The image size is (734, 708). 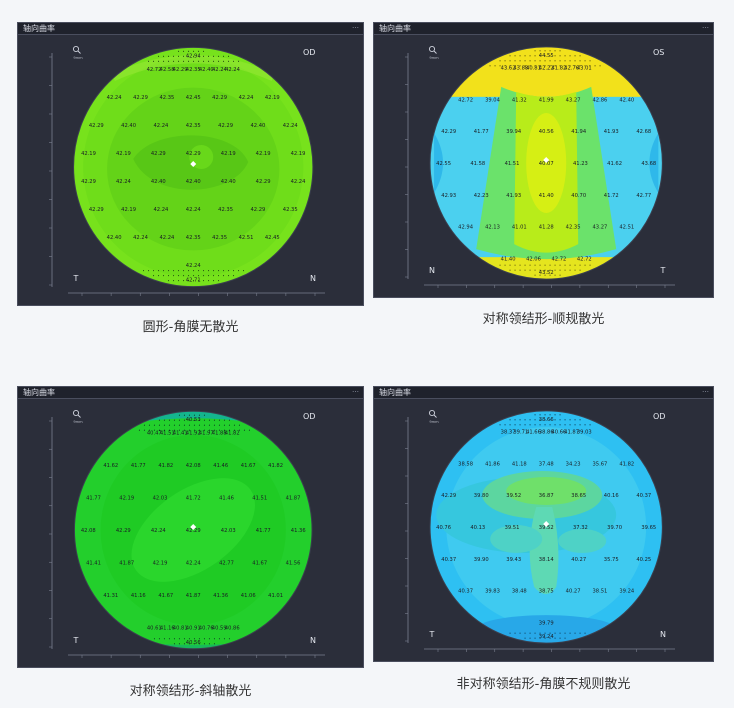 What do you see at coordinates (599, 228) in the screenshot?
I see `curvature-value: 43.27` at bounding box center [599, 228].